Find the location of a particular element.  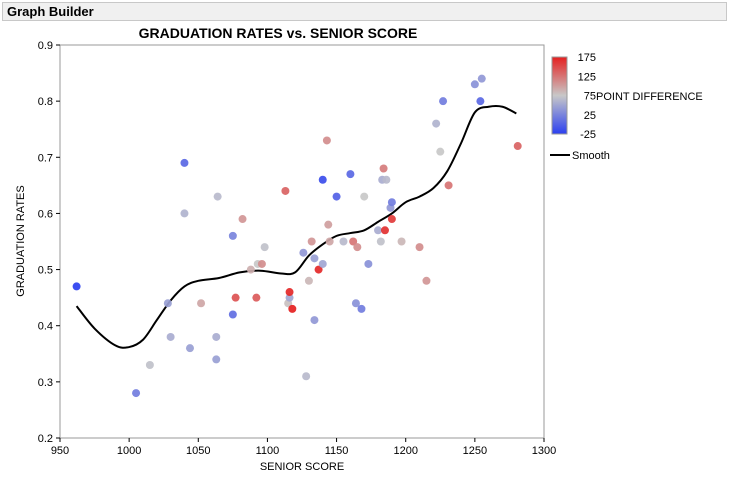

window-titlebar: Graph Builder is located at coordinates (364, 11).